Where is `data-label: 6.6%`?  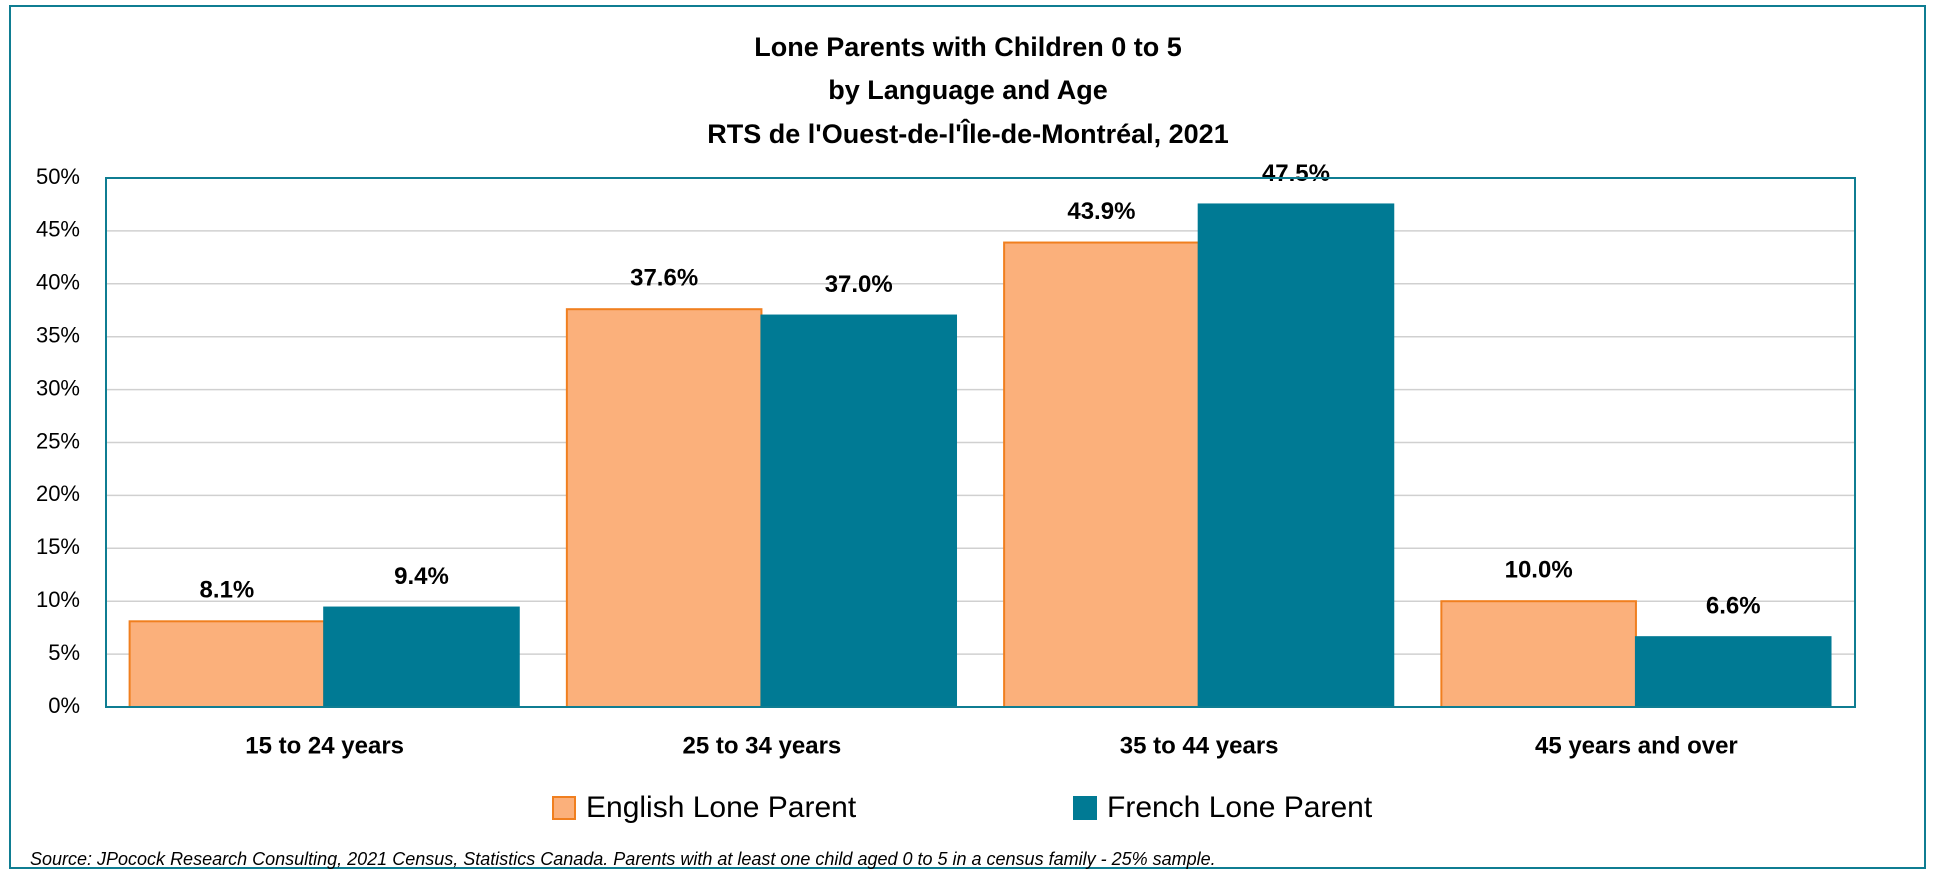
data-label: 6.6% is located at coordinates (1733, 606).